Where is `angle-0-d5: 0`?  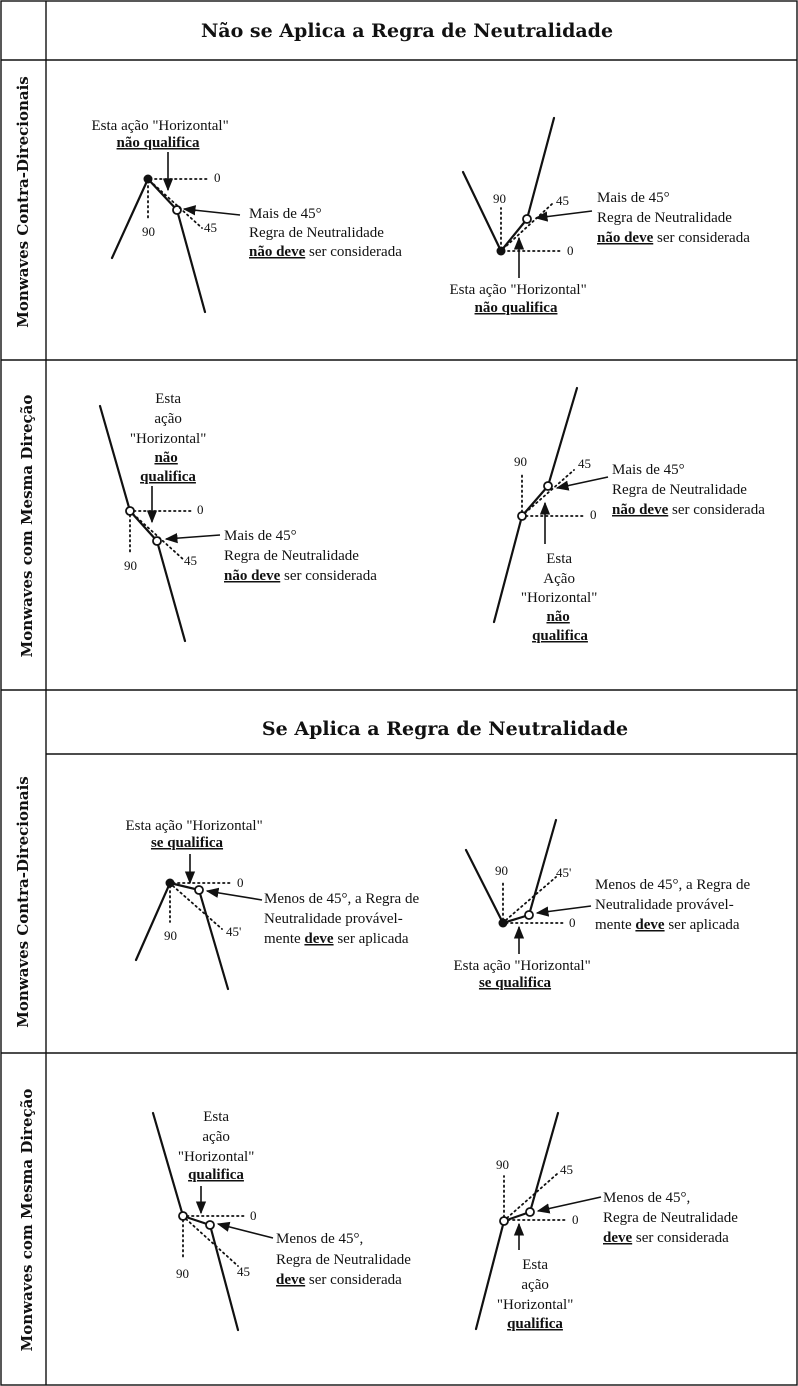 angle-0-d5: 0 is located at coordinates (240, 882).